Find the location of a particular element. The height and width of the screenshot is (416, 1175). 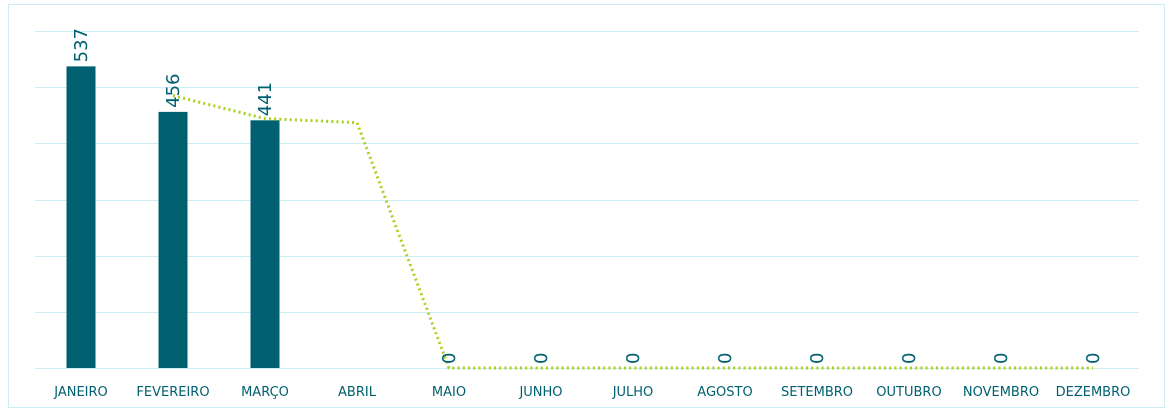

bars is located at coordinates (173, 217).